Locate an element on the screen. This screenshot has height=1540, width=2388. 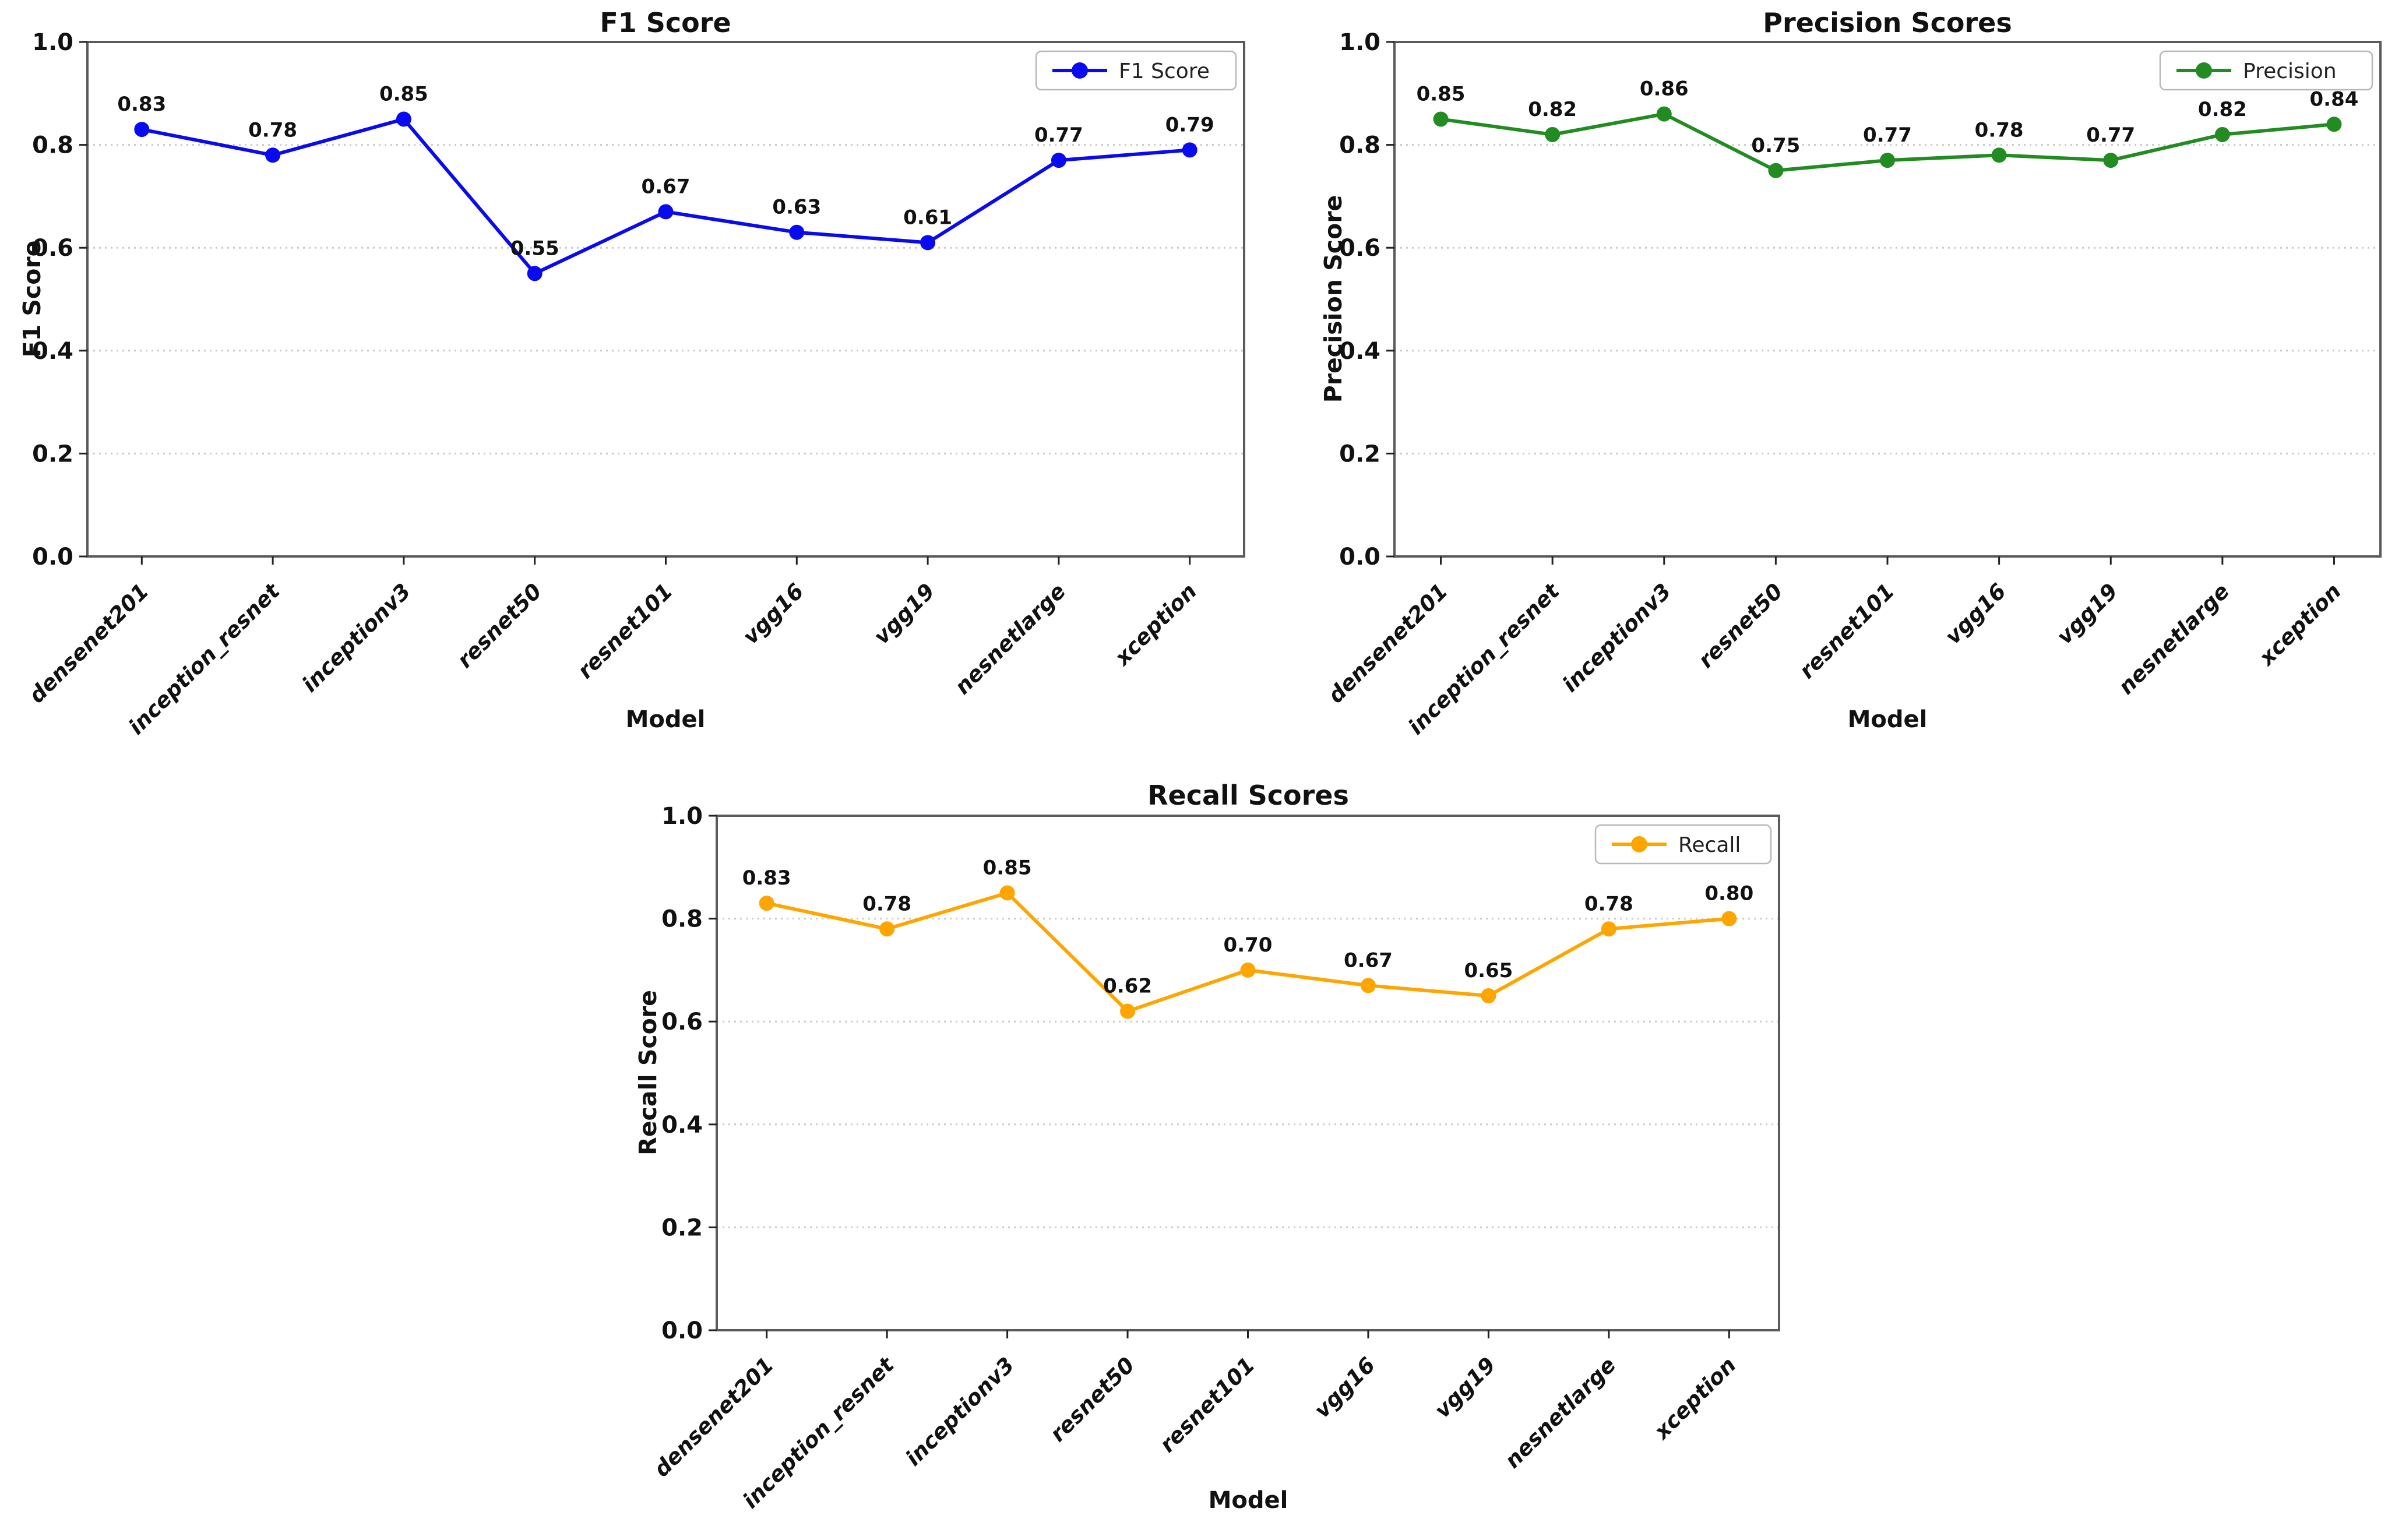
x-category-label: inception_resnet is located at coordinates (204, 658).